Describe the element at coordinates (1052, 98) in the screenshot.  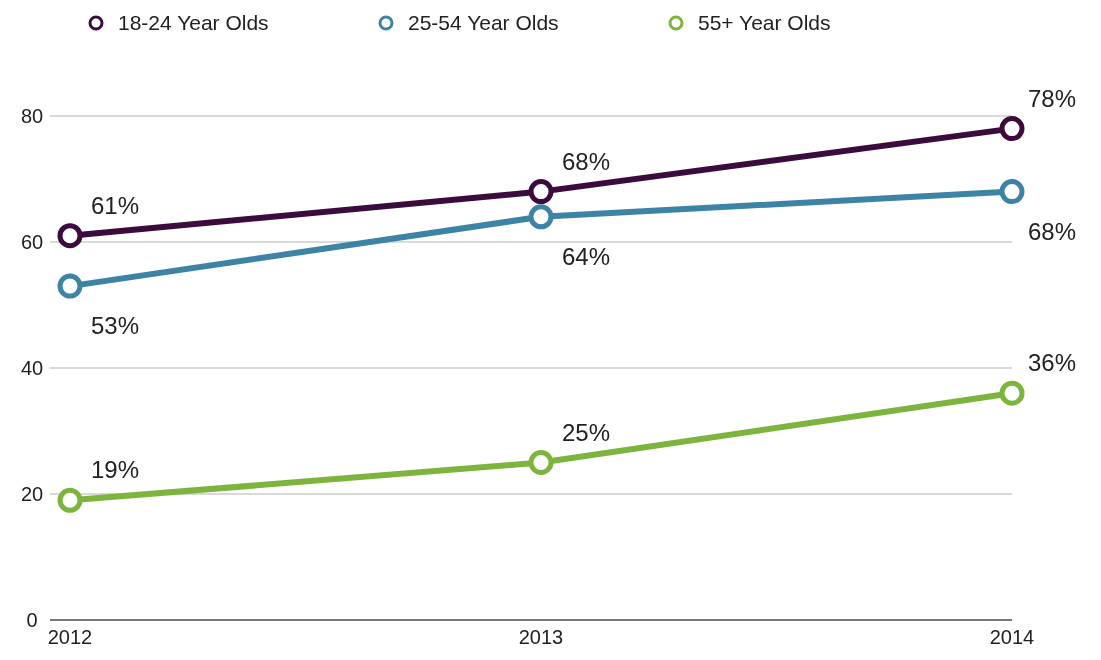
I see `data-label: 78%` at that location.